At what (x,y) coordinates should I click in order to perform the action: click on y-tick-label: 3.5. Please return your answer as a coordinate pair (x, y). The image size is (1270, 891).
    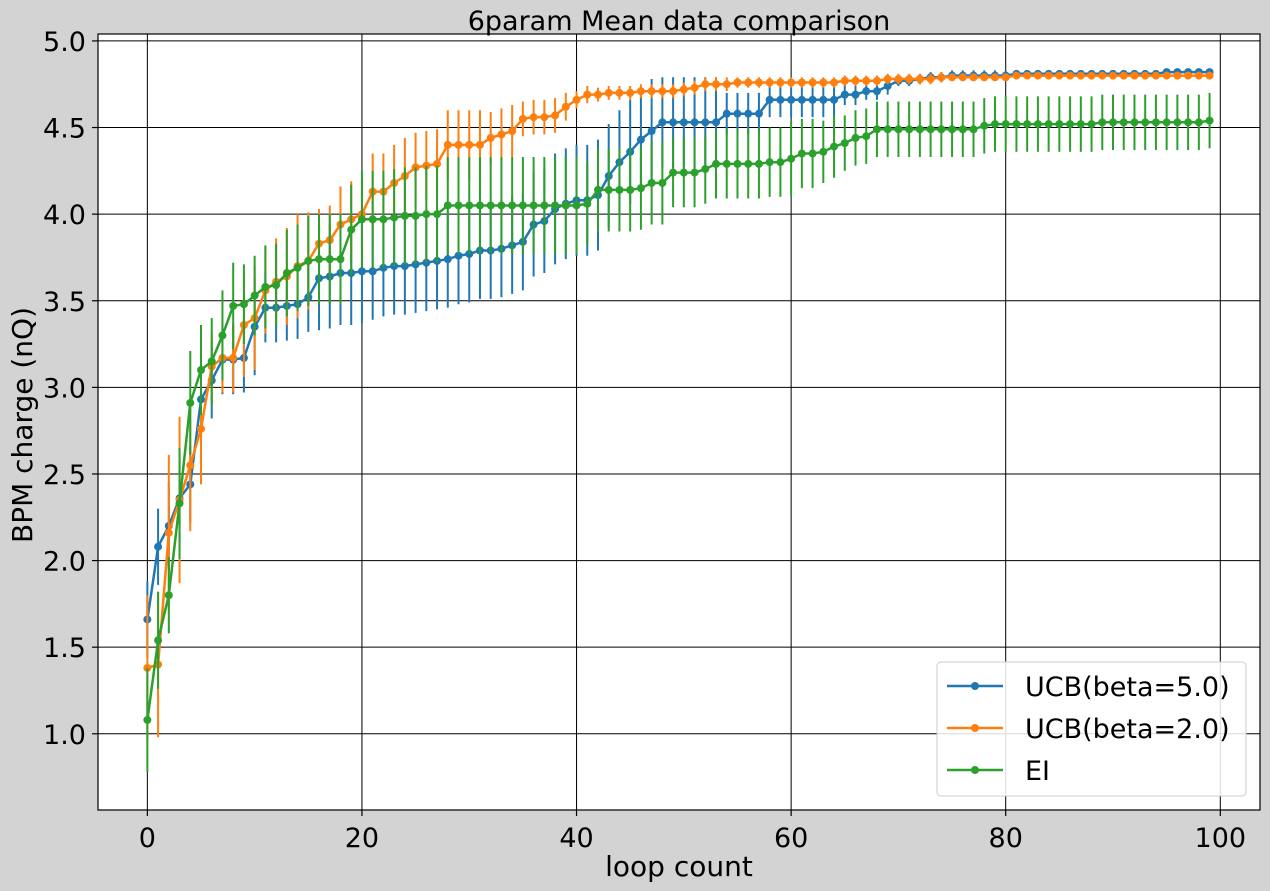
    Looking at the image, I should click on (64, 302).